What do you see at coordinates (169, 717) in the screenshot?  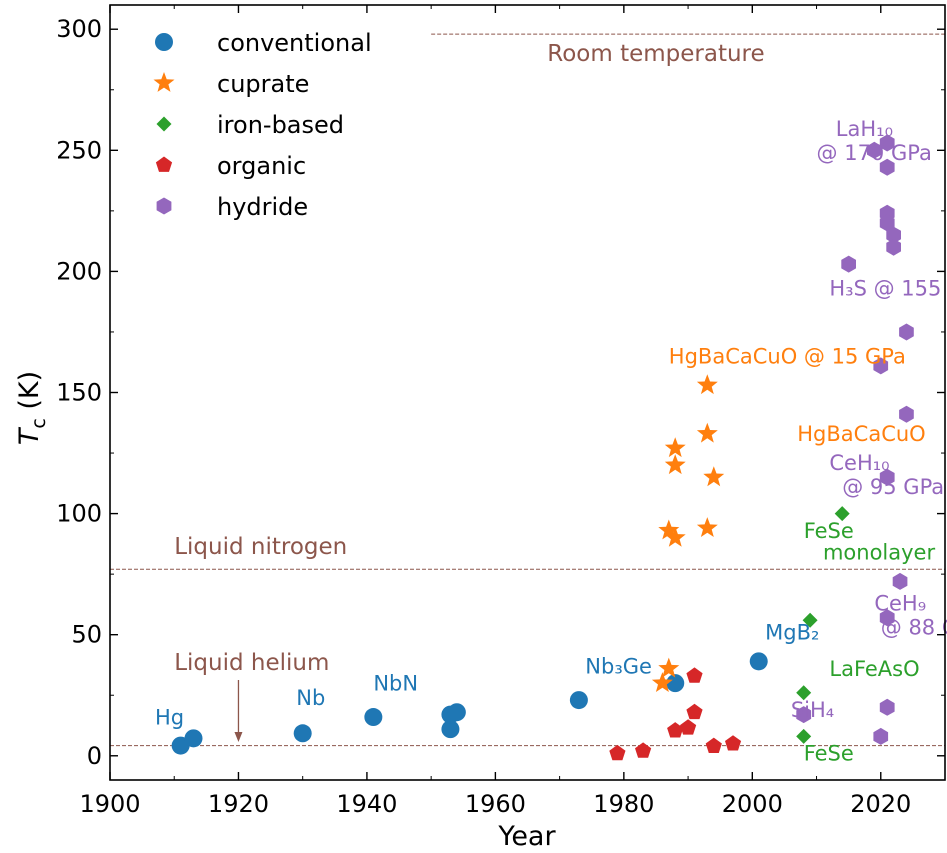 I see `annotation-label: Hg` at bounding box center [169, 717].